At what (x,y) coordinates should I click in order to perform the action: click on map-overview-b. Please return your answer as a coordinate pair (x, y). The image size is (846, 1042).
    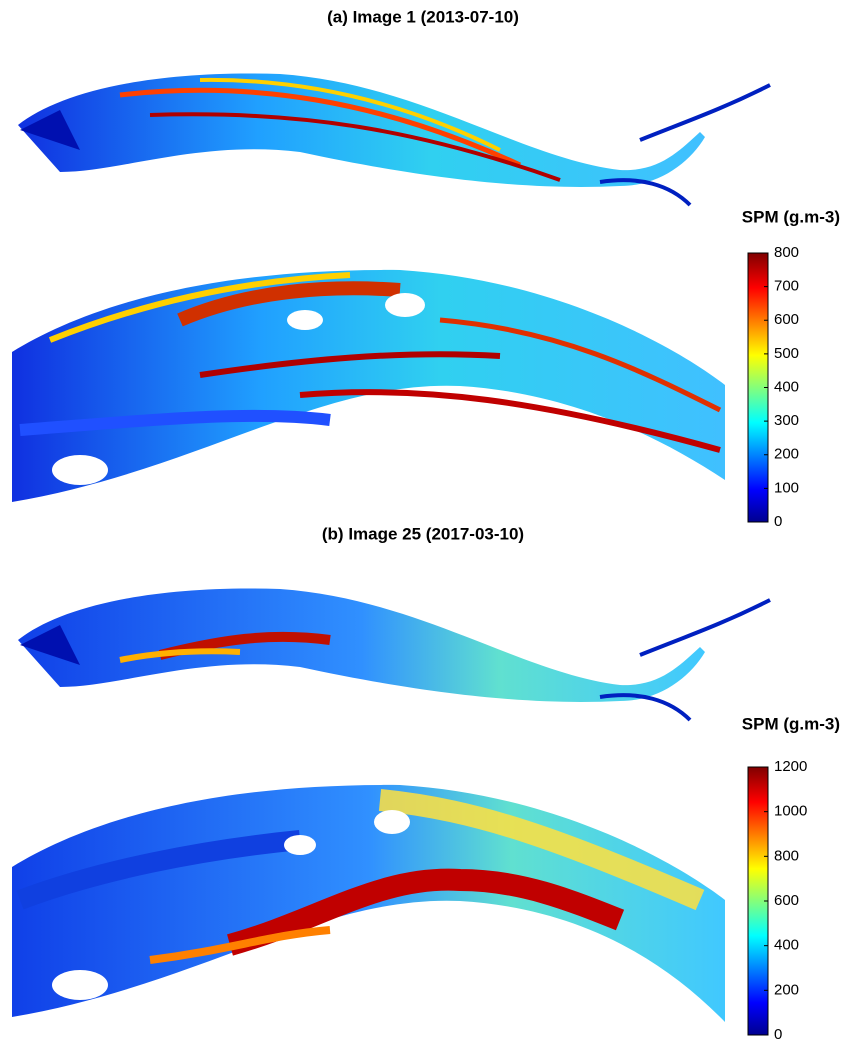
    Looking at the image, I should click on (394, 655).